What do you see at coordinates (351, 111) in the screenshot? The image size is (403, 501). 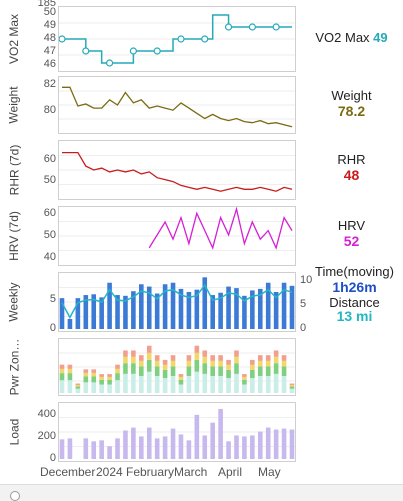 I see `legend-value: 78.2` at bounding box center [351, 111].